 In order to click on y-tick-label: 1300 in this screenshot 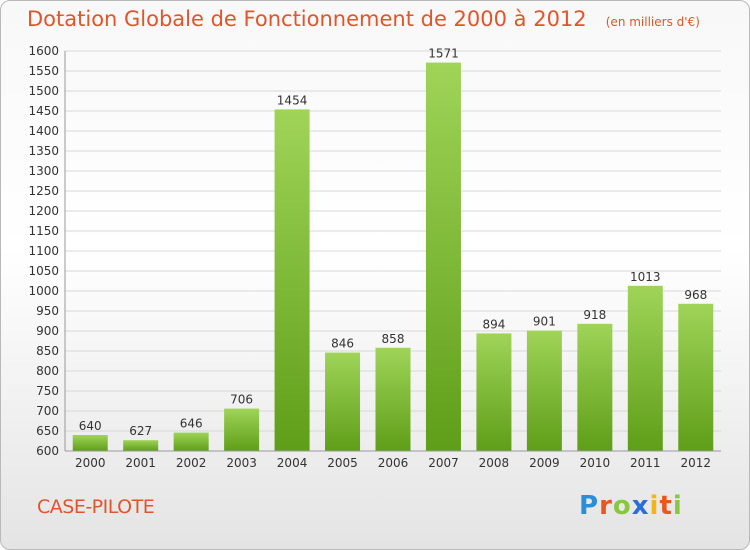, I will do `click(43, 171)`.